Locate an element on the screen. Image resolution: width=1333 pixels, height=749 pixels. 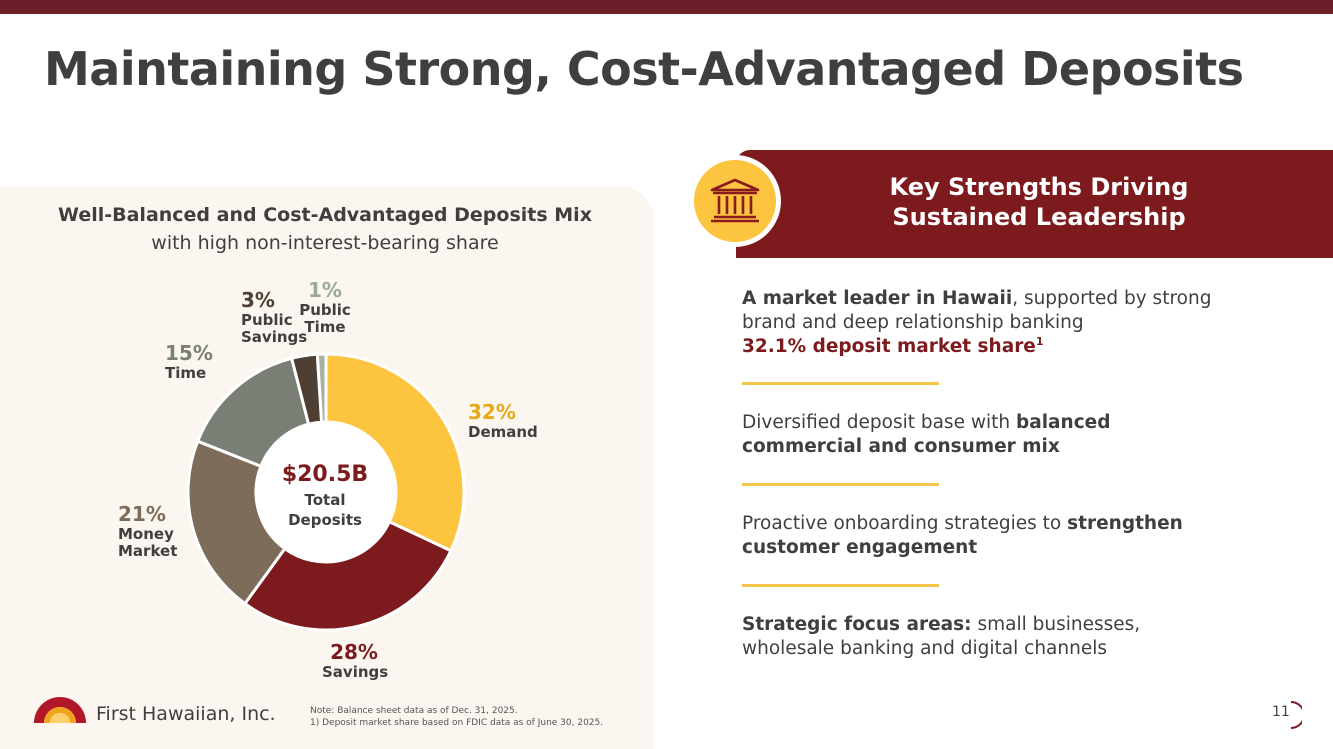
label-savings: 28% Savings is located at coordinates (355, 660).